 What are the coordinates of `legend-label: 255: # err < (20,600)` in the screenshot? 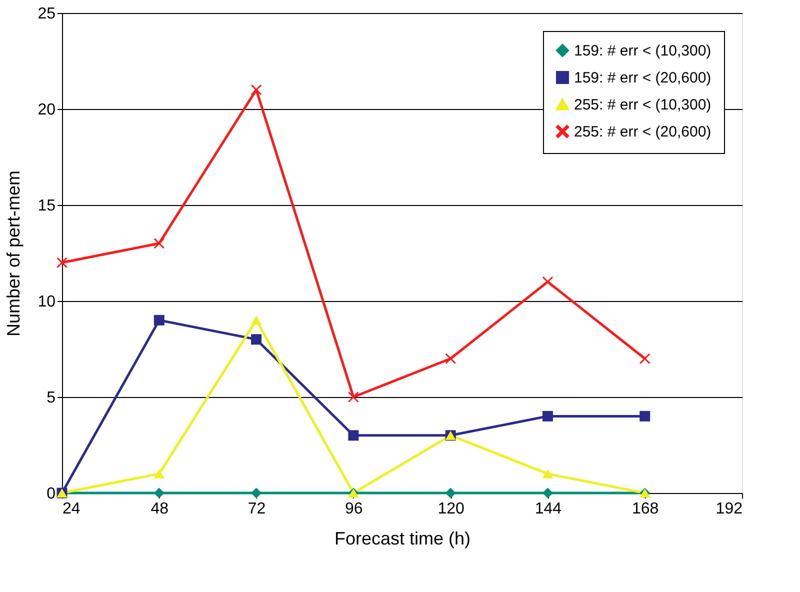 It's located at (643, 132).